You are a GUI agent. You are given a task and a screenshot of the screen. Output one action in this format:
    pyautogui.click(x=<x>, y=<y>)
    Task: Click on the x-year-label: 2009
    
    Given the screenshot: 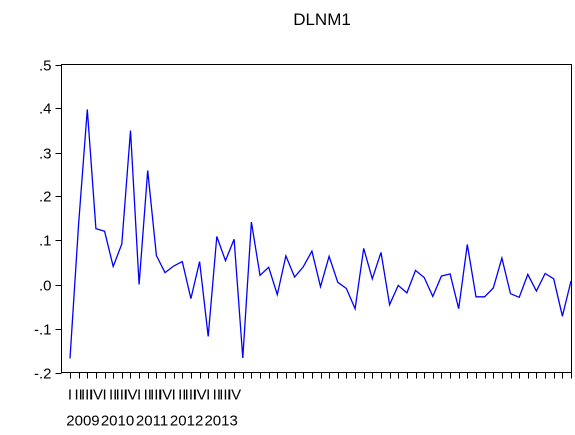 What is the action you would take?
    pyautogui.click(x=82, y=421)
    